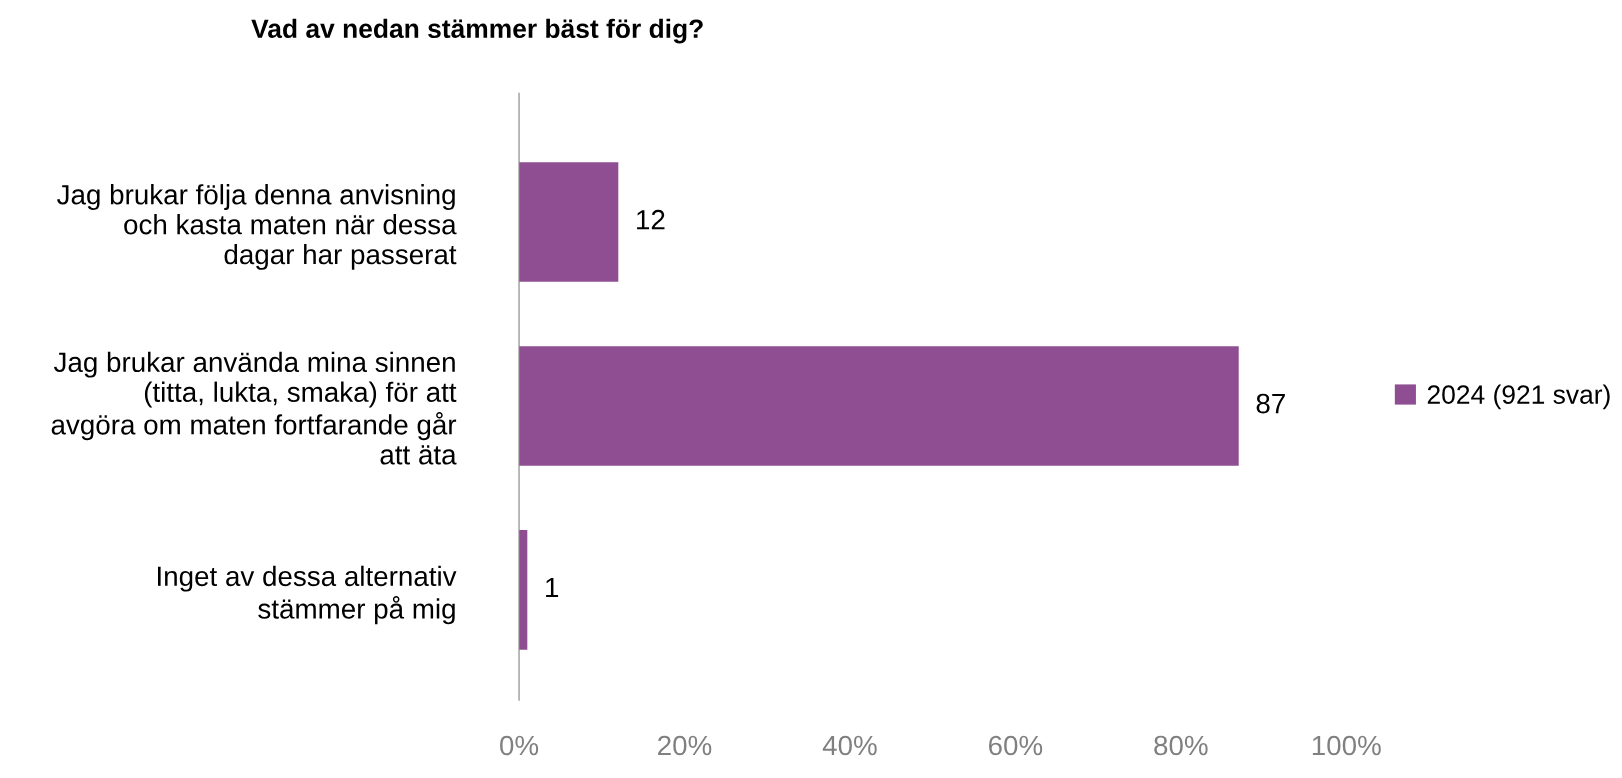 This screenshot has height=778, width=1622. What do you see at coordinates (254, 408) in the screenshot?
I see `y-tick-label: Jag brukar använda mina sinnen (titta, lukta, smaka) för att avgöra om maten fortfarande går att äta` at bounding box center [254, 408].